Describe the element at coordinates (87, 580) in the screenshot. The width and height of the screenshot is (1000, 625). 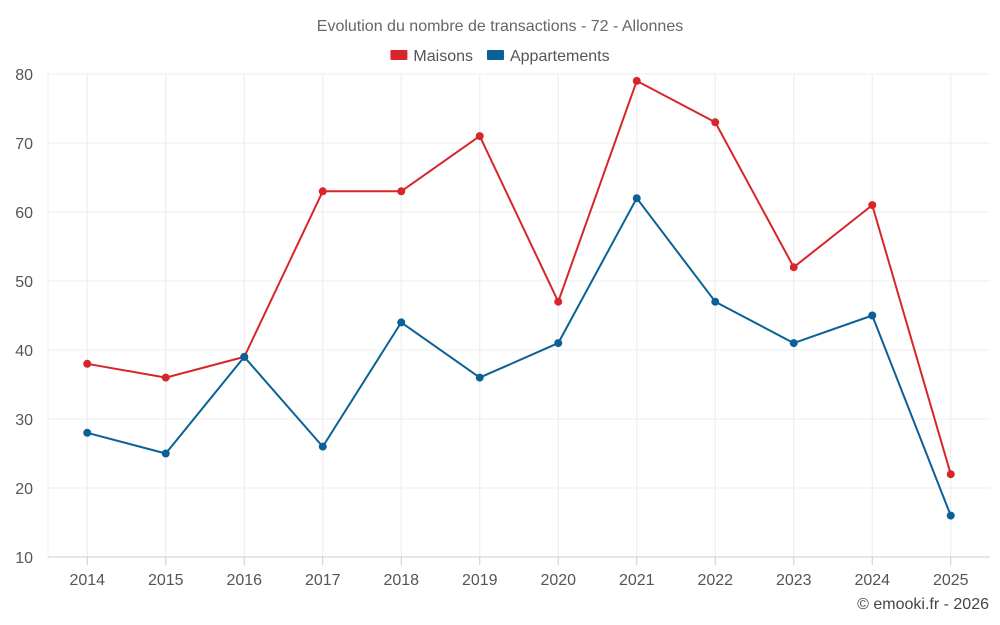
I see `x-tick-label: 2014` at that location.